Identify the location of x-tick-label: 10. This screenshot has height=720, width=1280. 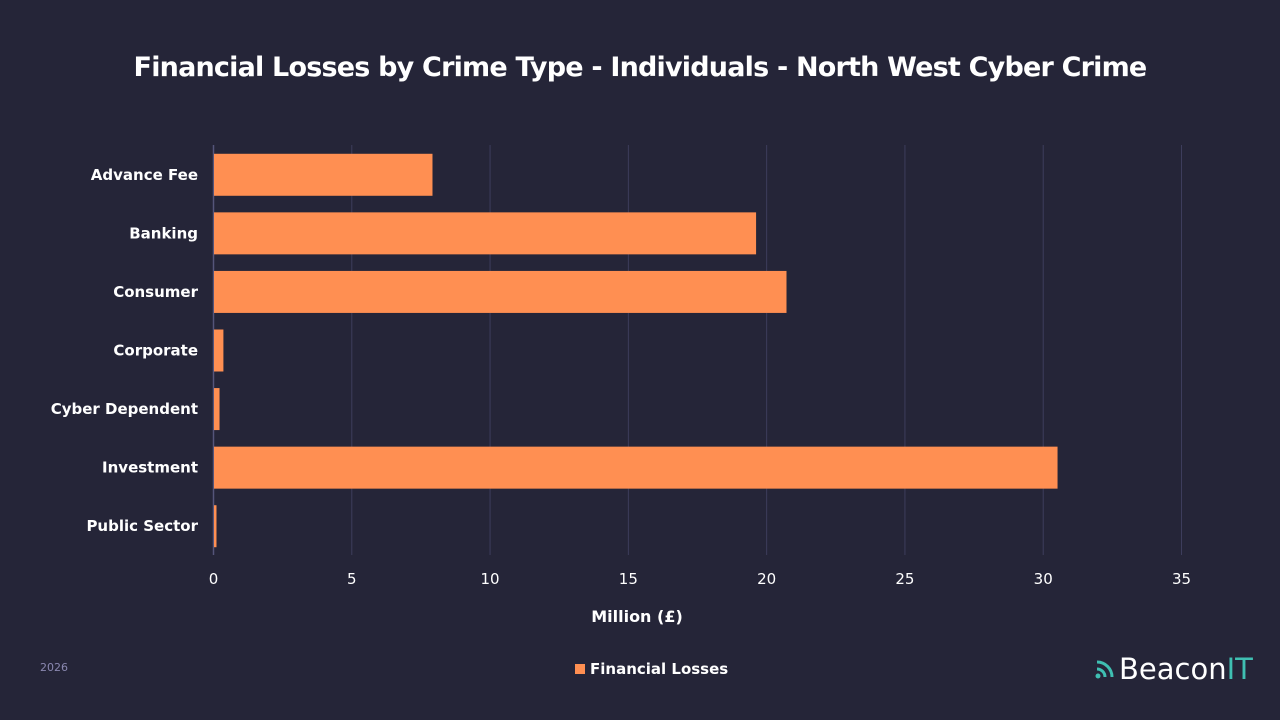
(490, 579).